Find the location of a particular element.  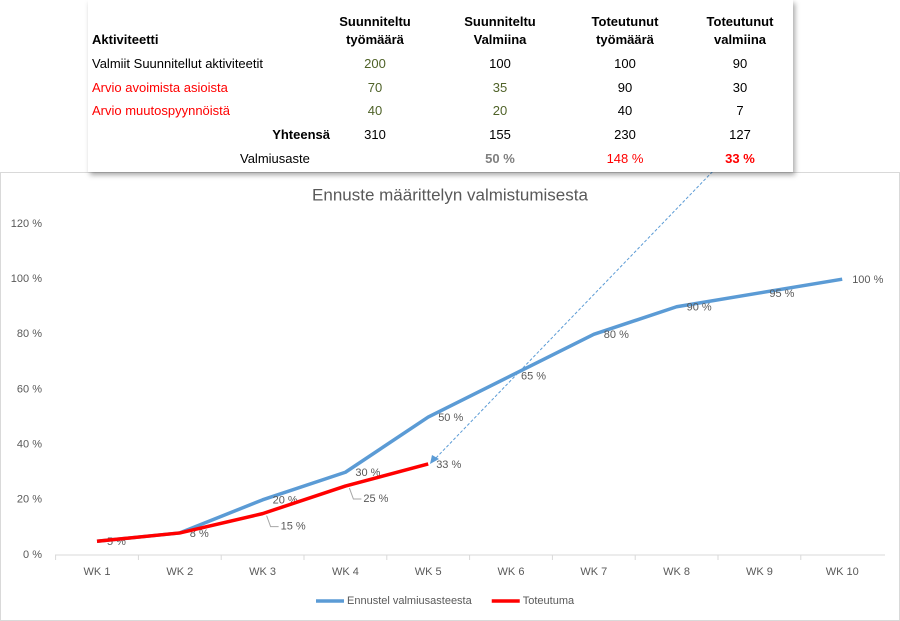

table-cell: 70 is located at coordinates (375, 87).